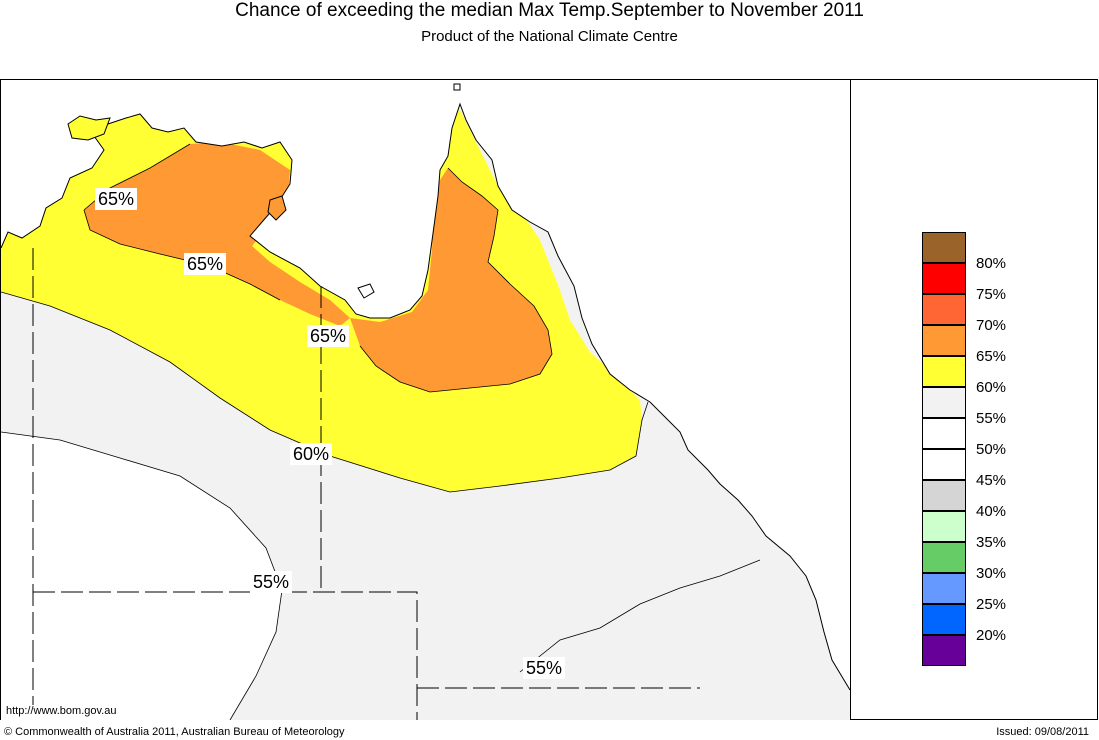  I want to click on contour-label-65-a: 65%, so click(116, 199).